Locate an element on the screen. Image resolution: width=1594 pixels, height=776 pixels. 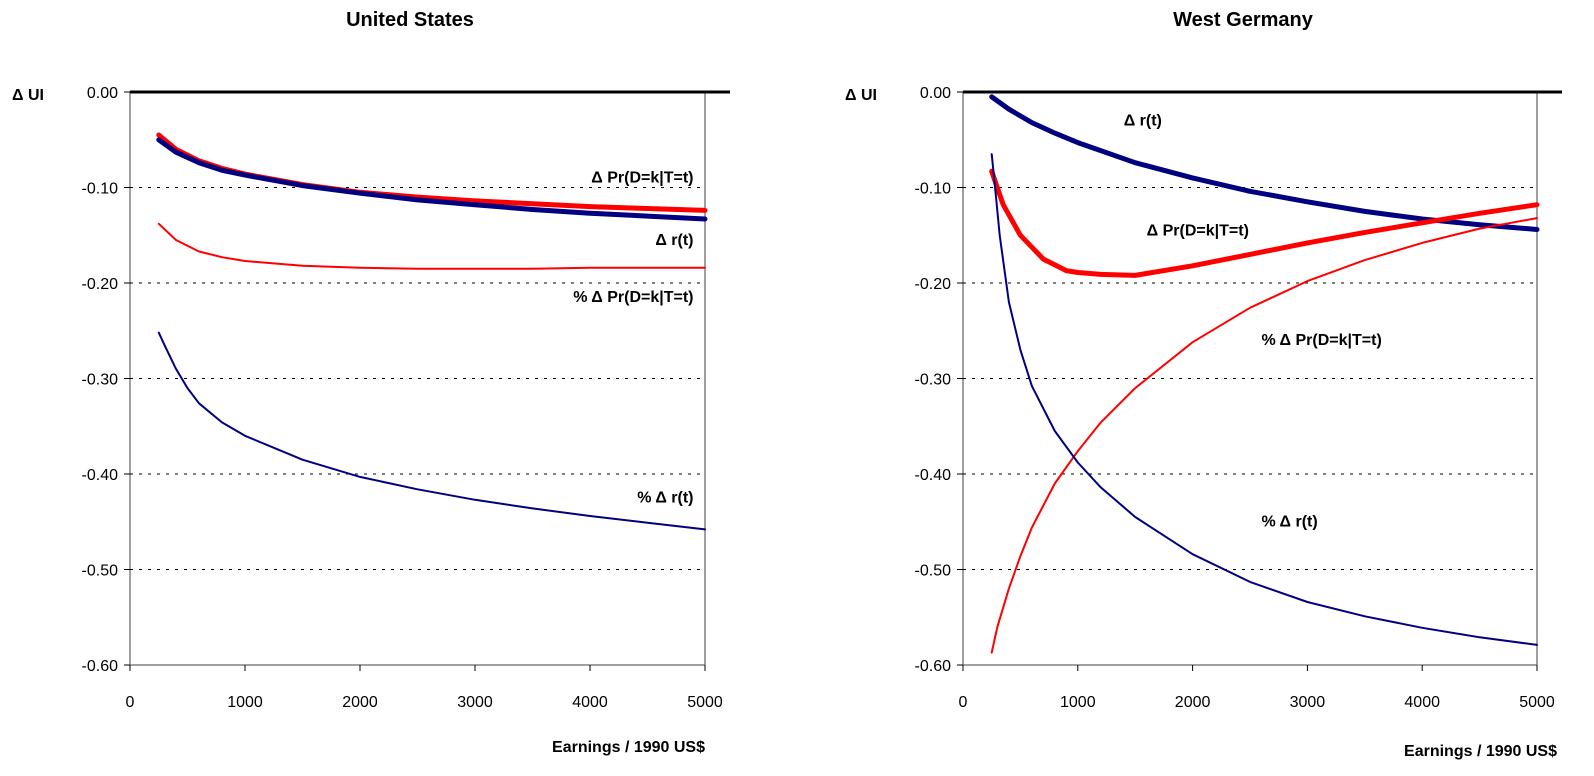
series-line-pct-delta-r-t-thin is located at coordinates (431, 431).